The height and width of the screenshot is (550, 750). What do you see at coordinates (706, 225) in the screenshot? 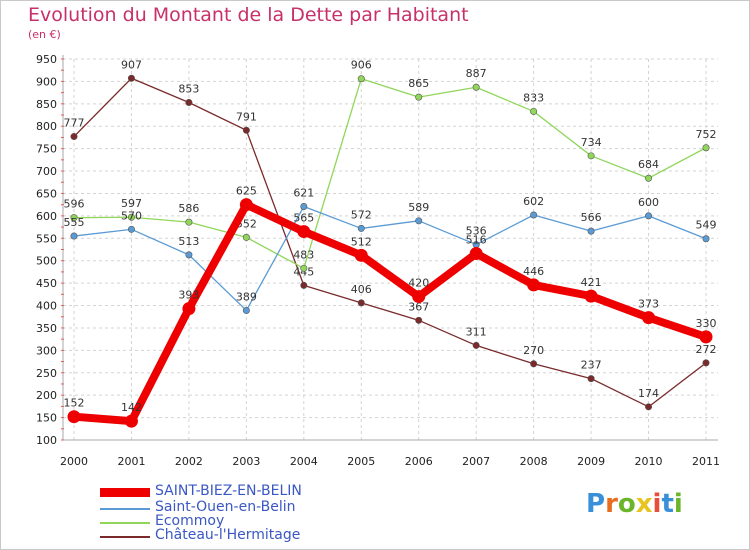
I see `data-label-saint-ouen-en-belin: 549` at bounding box center [706, 225].